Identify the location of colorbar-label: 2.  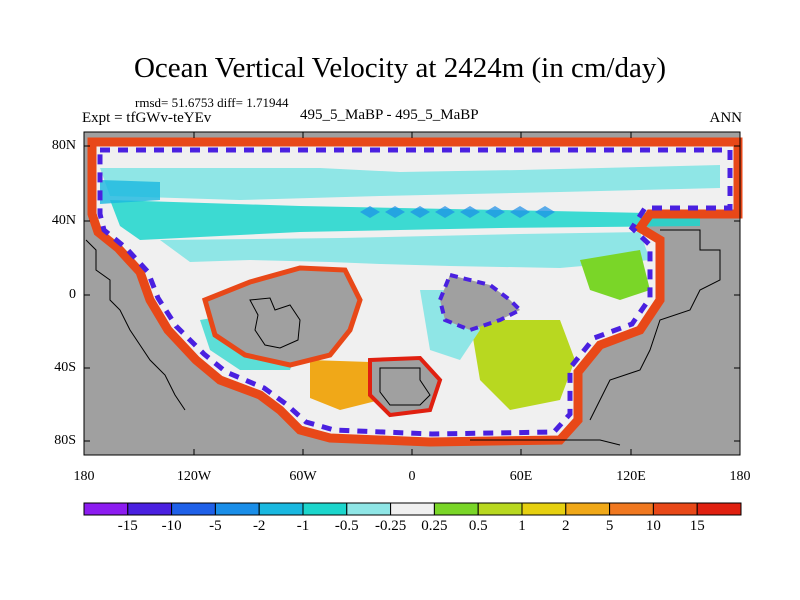
(566, 526).